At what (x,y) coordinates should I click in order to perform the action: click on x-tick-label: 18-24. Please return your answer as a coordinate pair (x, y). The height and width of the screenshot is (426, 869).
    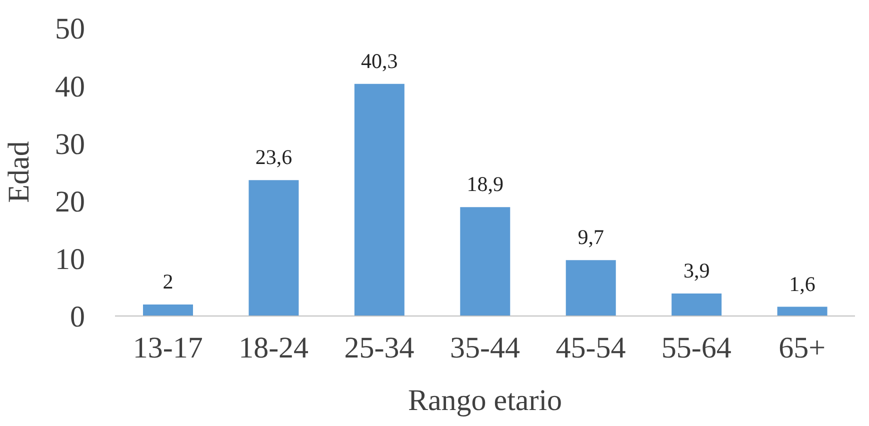
    Looking at the image, I should click on (273, 347).